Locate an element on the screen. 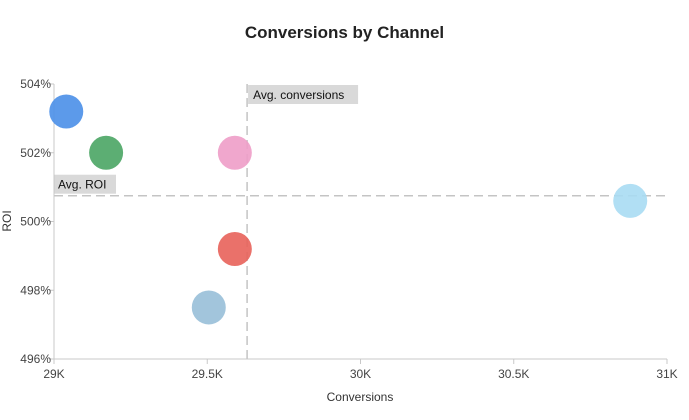  x-tick-label: 29.5K is located at coordinates (207, 374).